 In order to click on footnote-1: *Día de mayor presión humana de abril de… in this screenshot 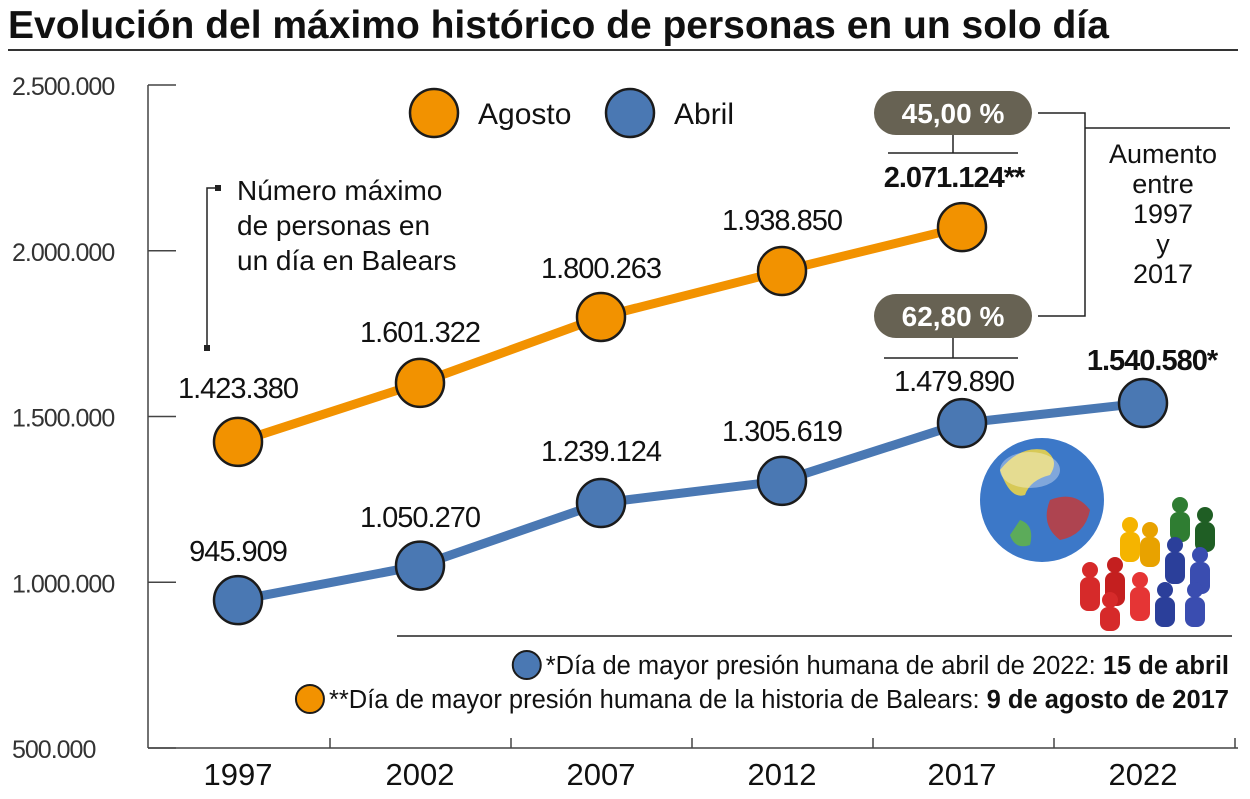, I will do `click(887, 666)`.